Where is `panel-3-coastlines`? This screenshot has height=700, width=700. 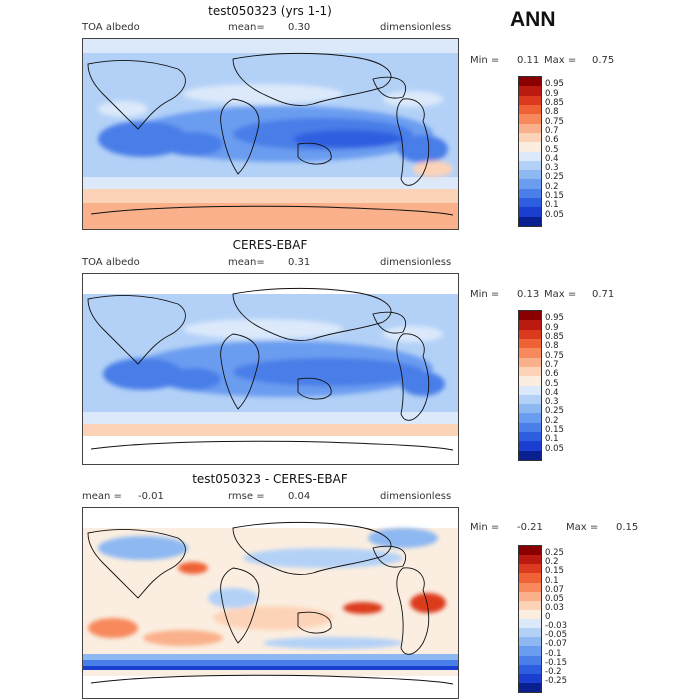
panel-3-coastlines is located at coordinates (270, 603).